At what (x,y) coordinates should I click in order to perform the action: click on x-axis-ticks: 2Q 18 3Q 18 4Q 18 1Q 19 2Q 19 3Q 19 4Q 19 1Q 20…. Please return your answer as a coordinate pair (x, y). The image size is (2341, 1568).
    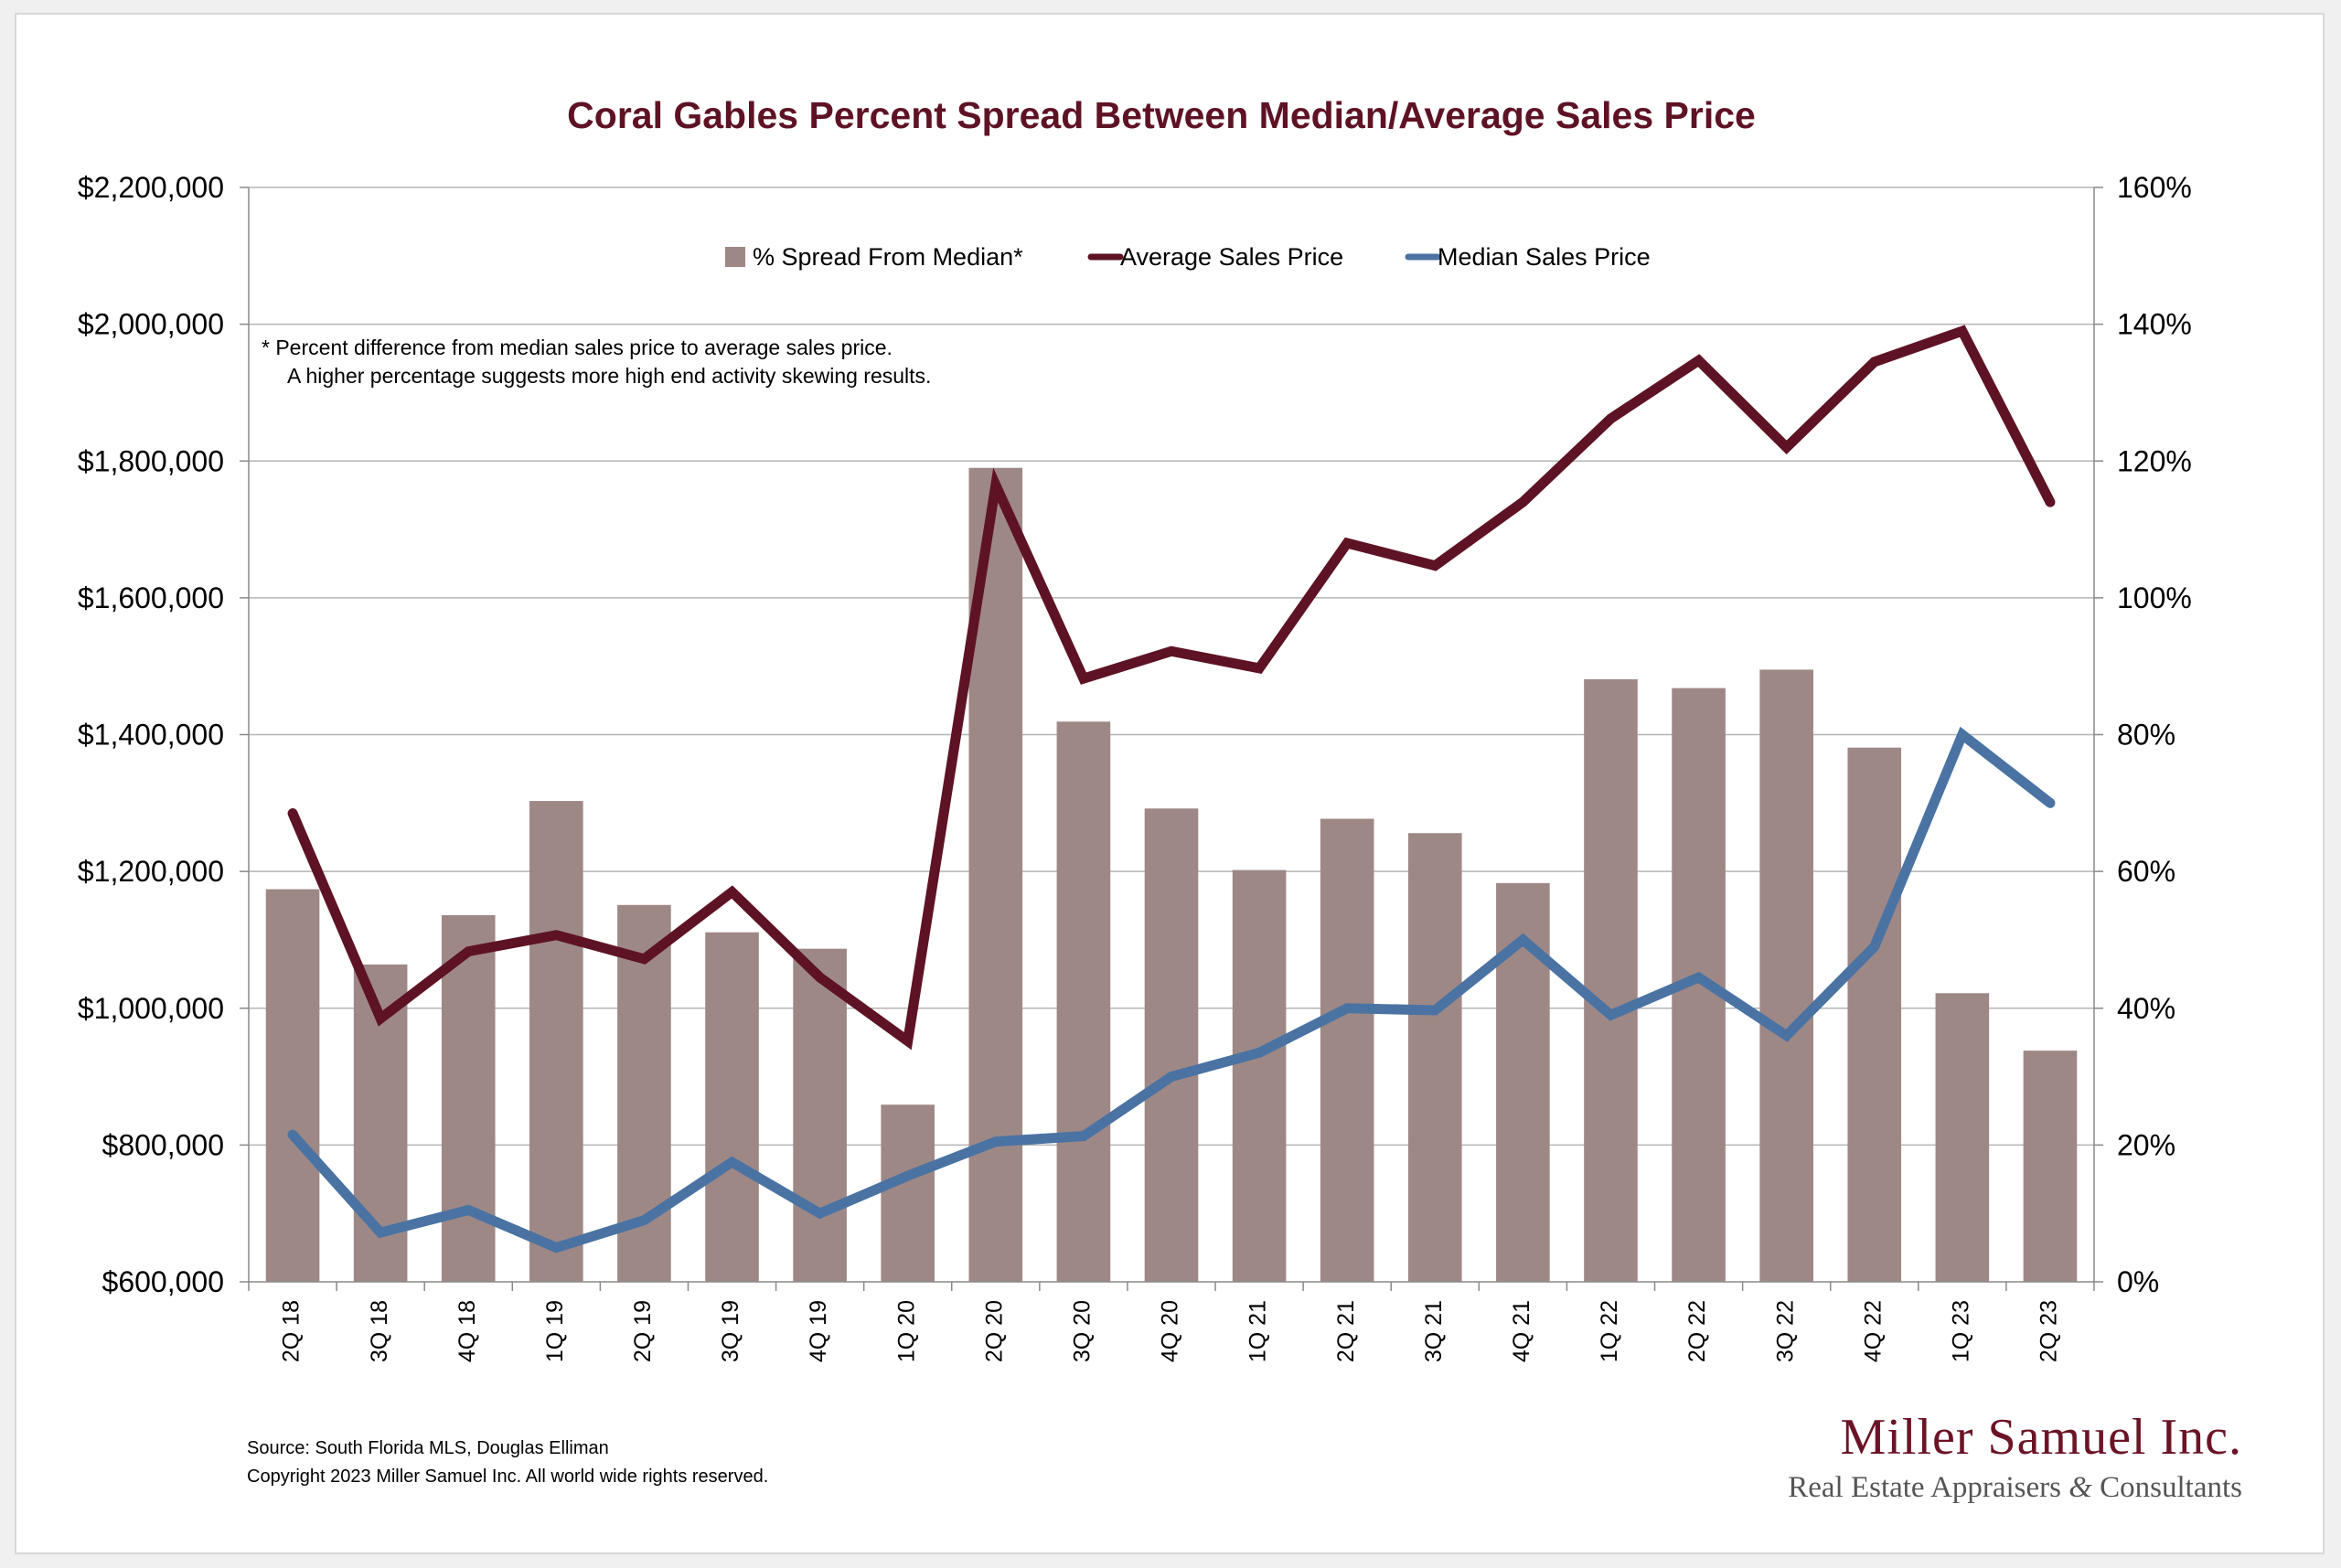
    Looking at the image, I should click on (1171, 1331).